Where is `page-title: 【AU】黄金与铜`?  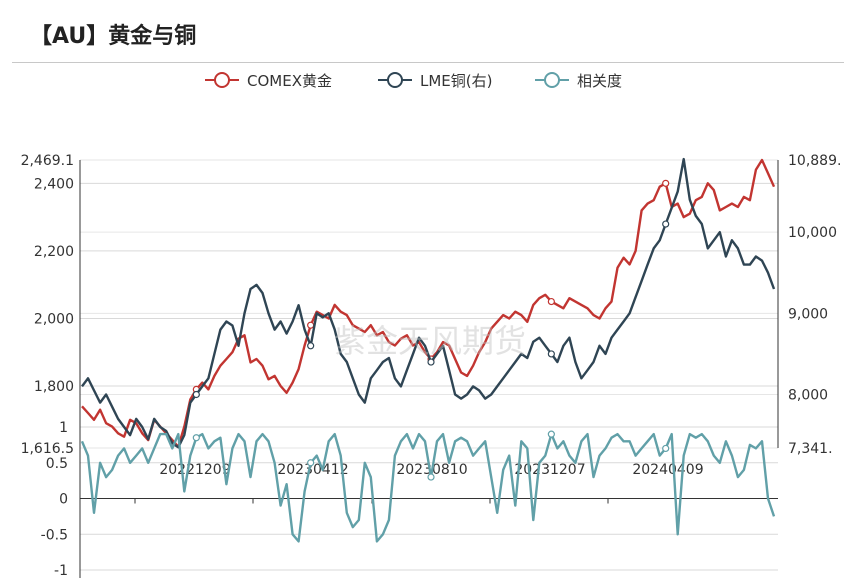 page-title: 【AU】黄金与铜 is located at coordinates (113, 36).